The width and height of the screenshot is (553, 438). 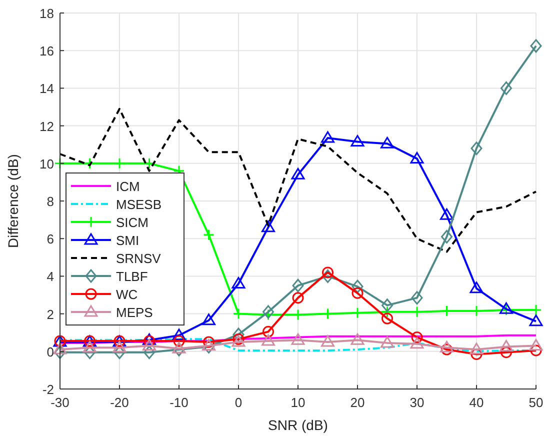 I want to click on legend-label: MSESB, so click(x=139, y=204).